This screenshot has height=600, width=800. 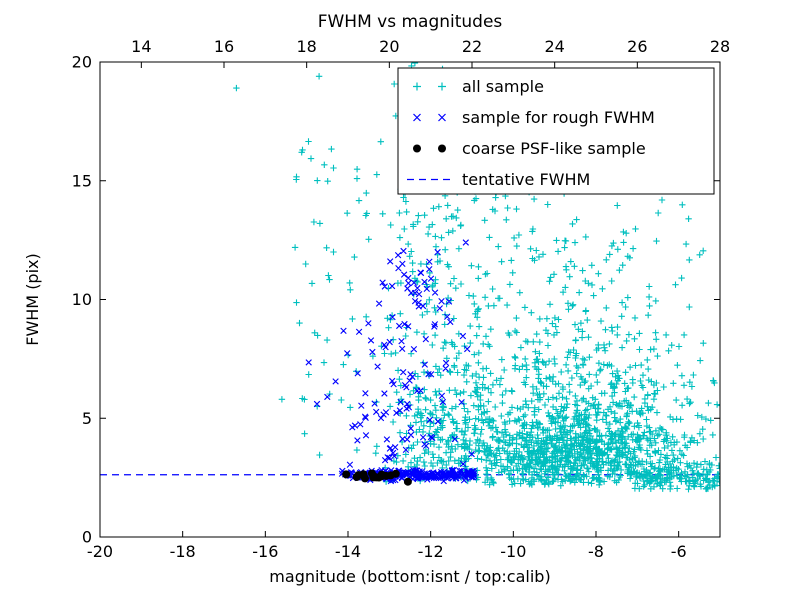 I want to click on x-tick-label-bottom: -20, so click(x=100, y=551).